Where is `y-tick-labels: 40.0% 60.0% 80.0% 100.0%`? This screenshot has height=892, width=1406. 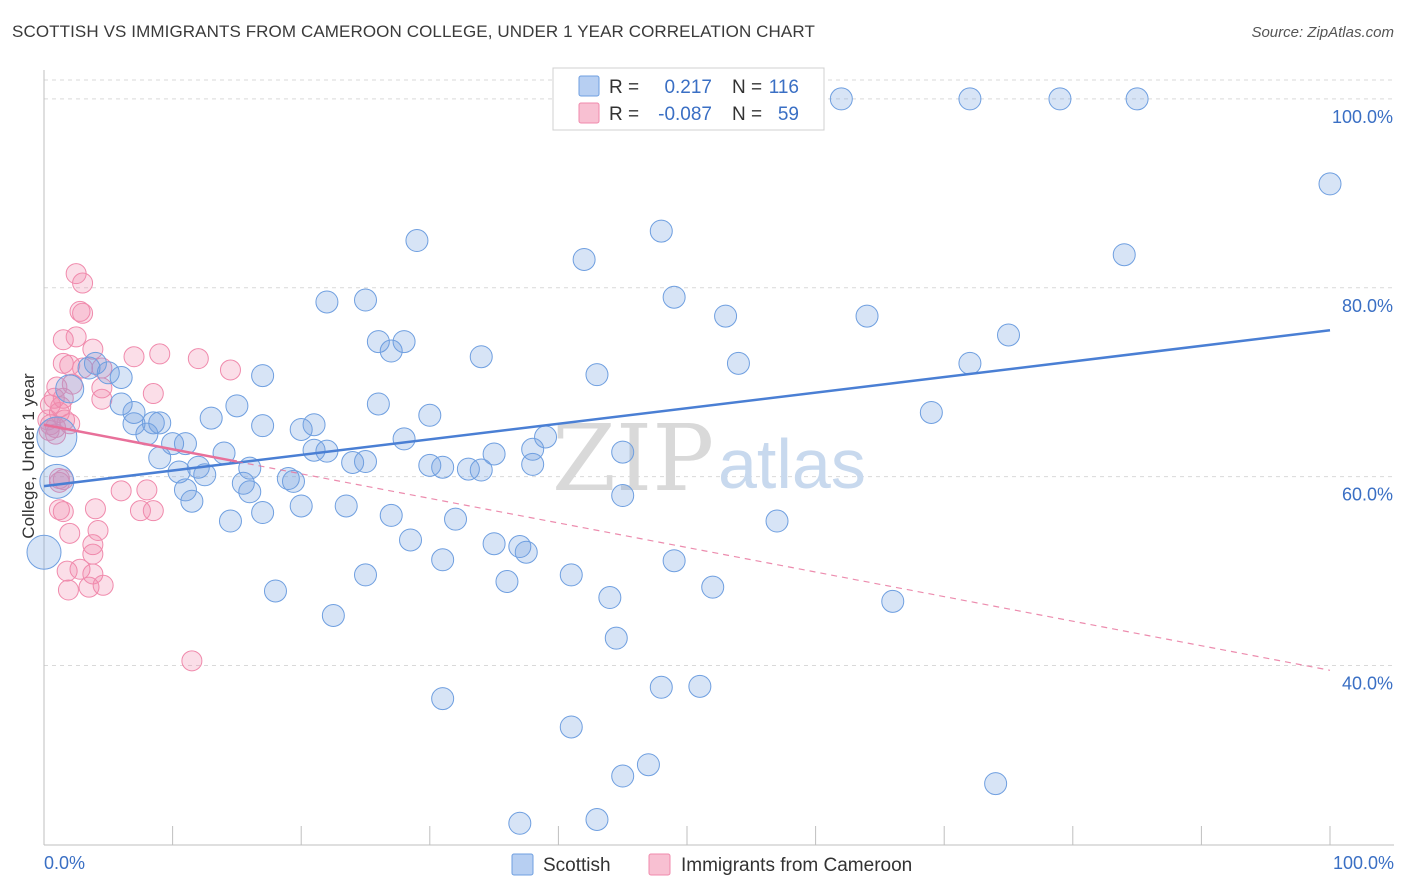
y-tick-labels: 40.0% 60.0% 80.0% 100.0% is located at coordinates (1362, 400).